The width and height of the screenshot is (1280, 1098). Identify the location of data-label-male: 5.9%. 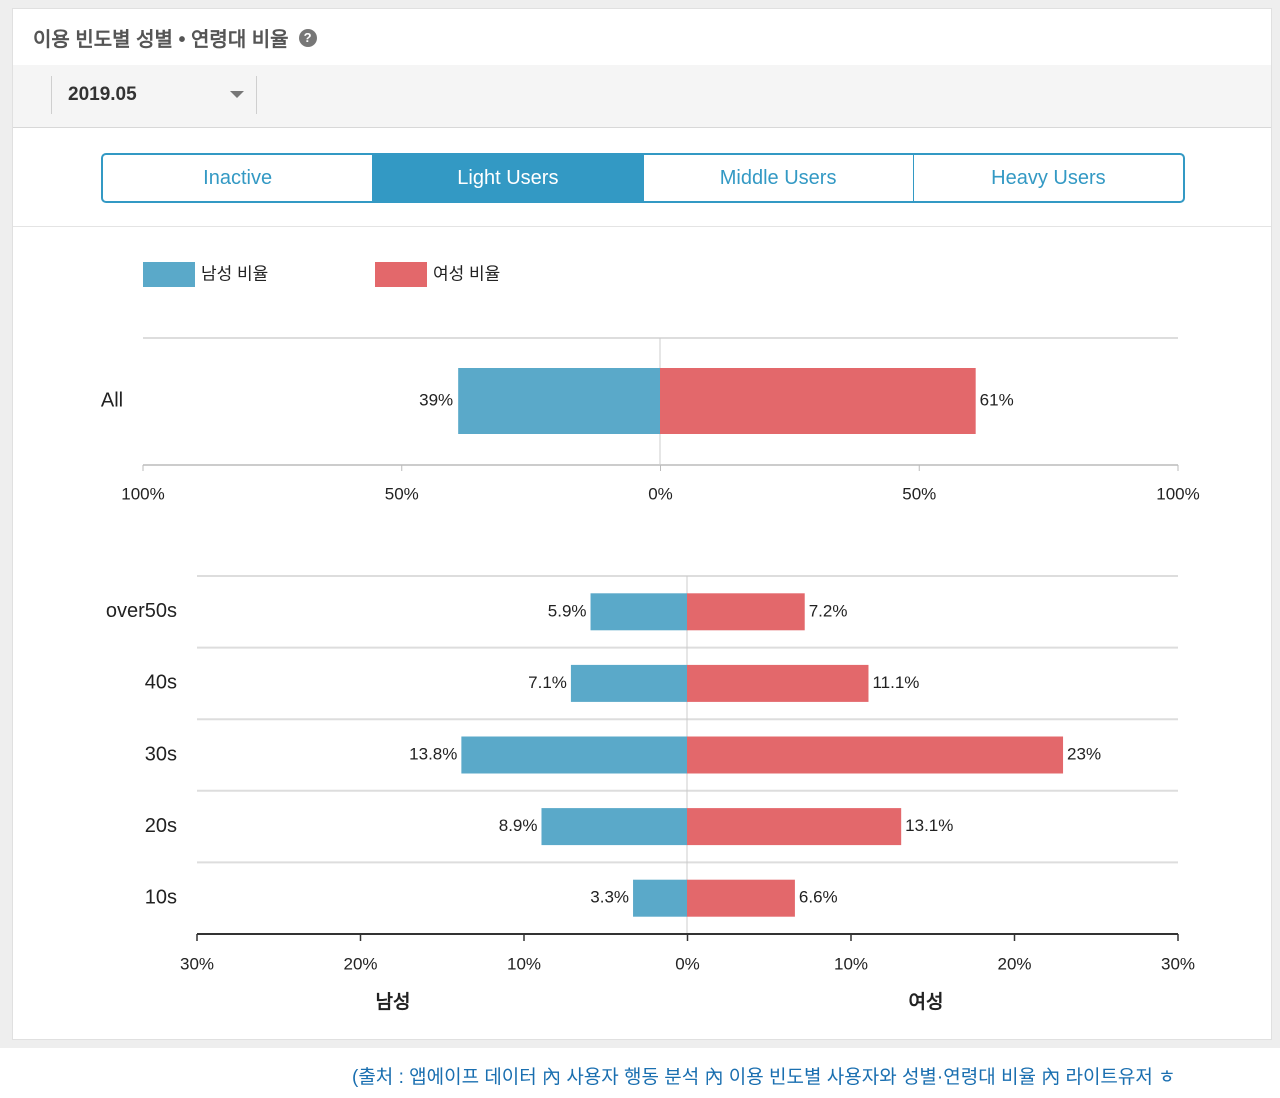
(567, 610).